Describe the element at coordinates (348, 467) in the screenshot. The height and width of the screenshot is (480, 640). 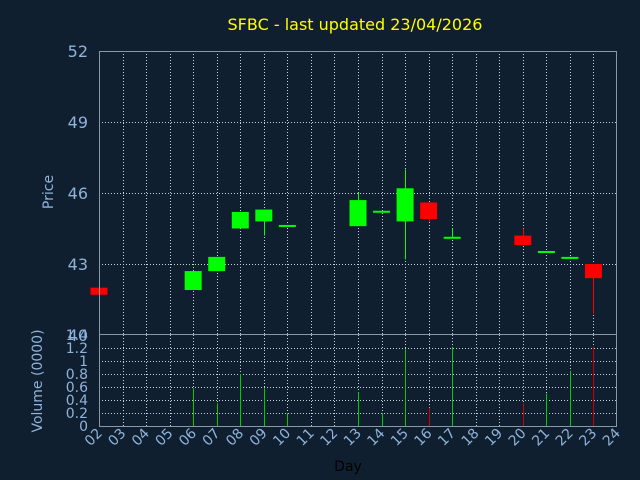
I see `x-axis-label: Day` at that location.